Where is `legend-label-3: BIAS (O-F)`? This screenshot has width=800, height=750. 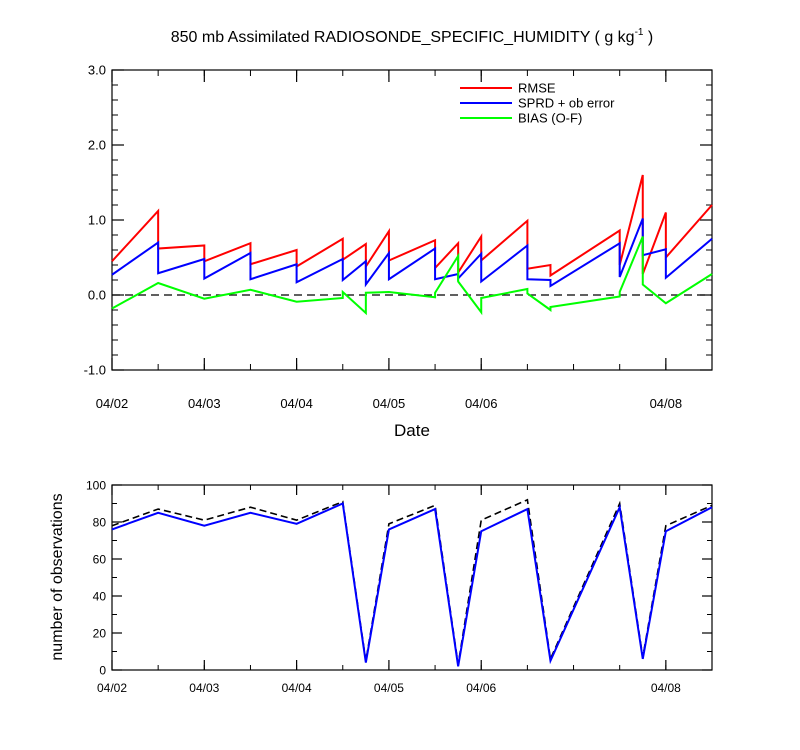 legend-label-3: BIAS (O-F) is located at coordinates (550, 118).